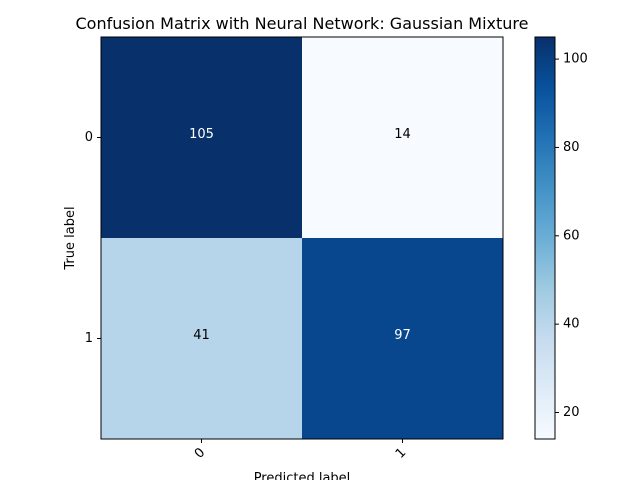 The image size is (640, 480). I want to click on cell-value-label: 41, so click(201, 335).